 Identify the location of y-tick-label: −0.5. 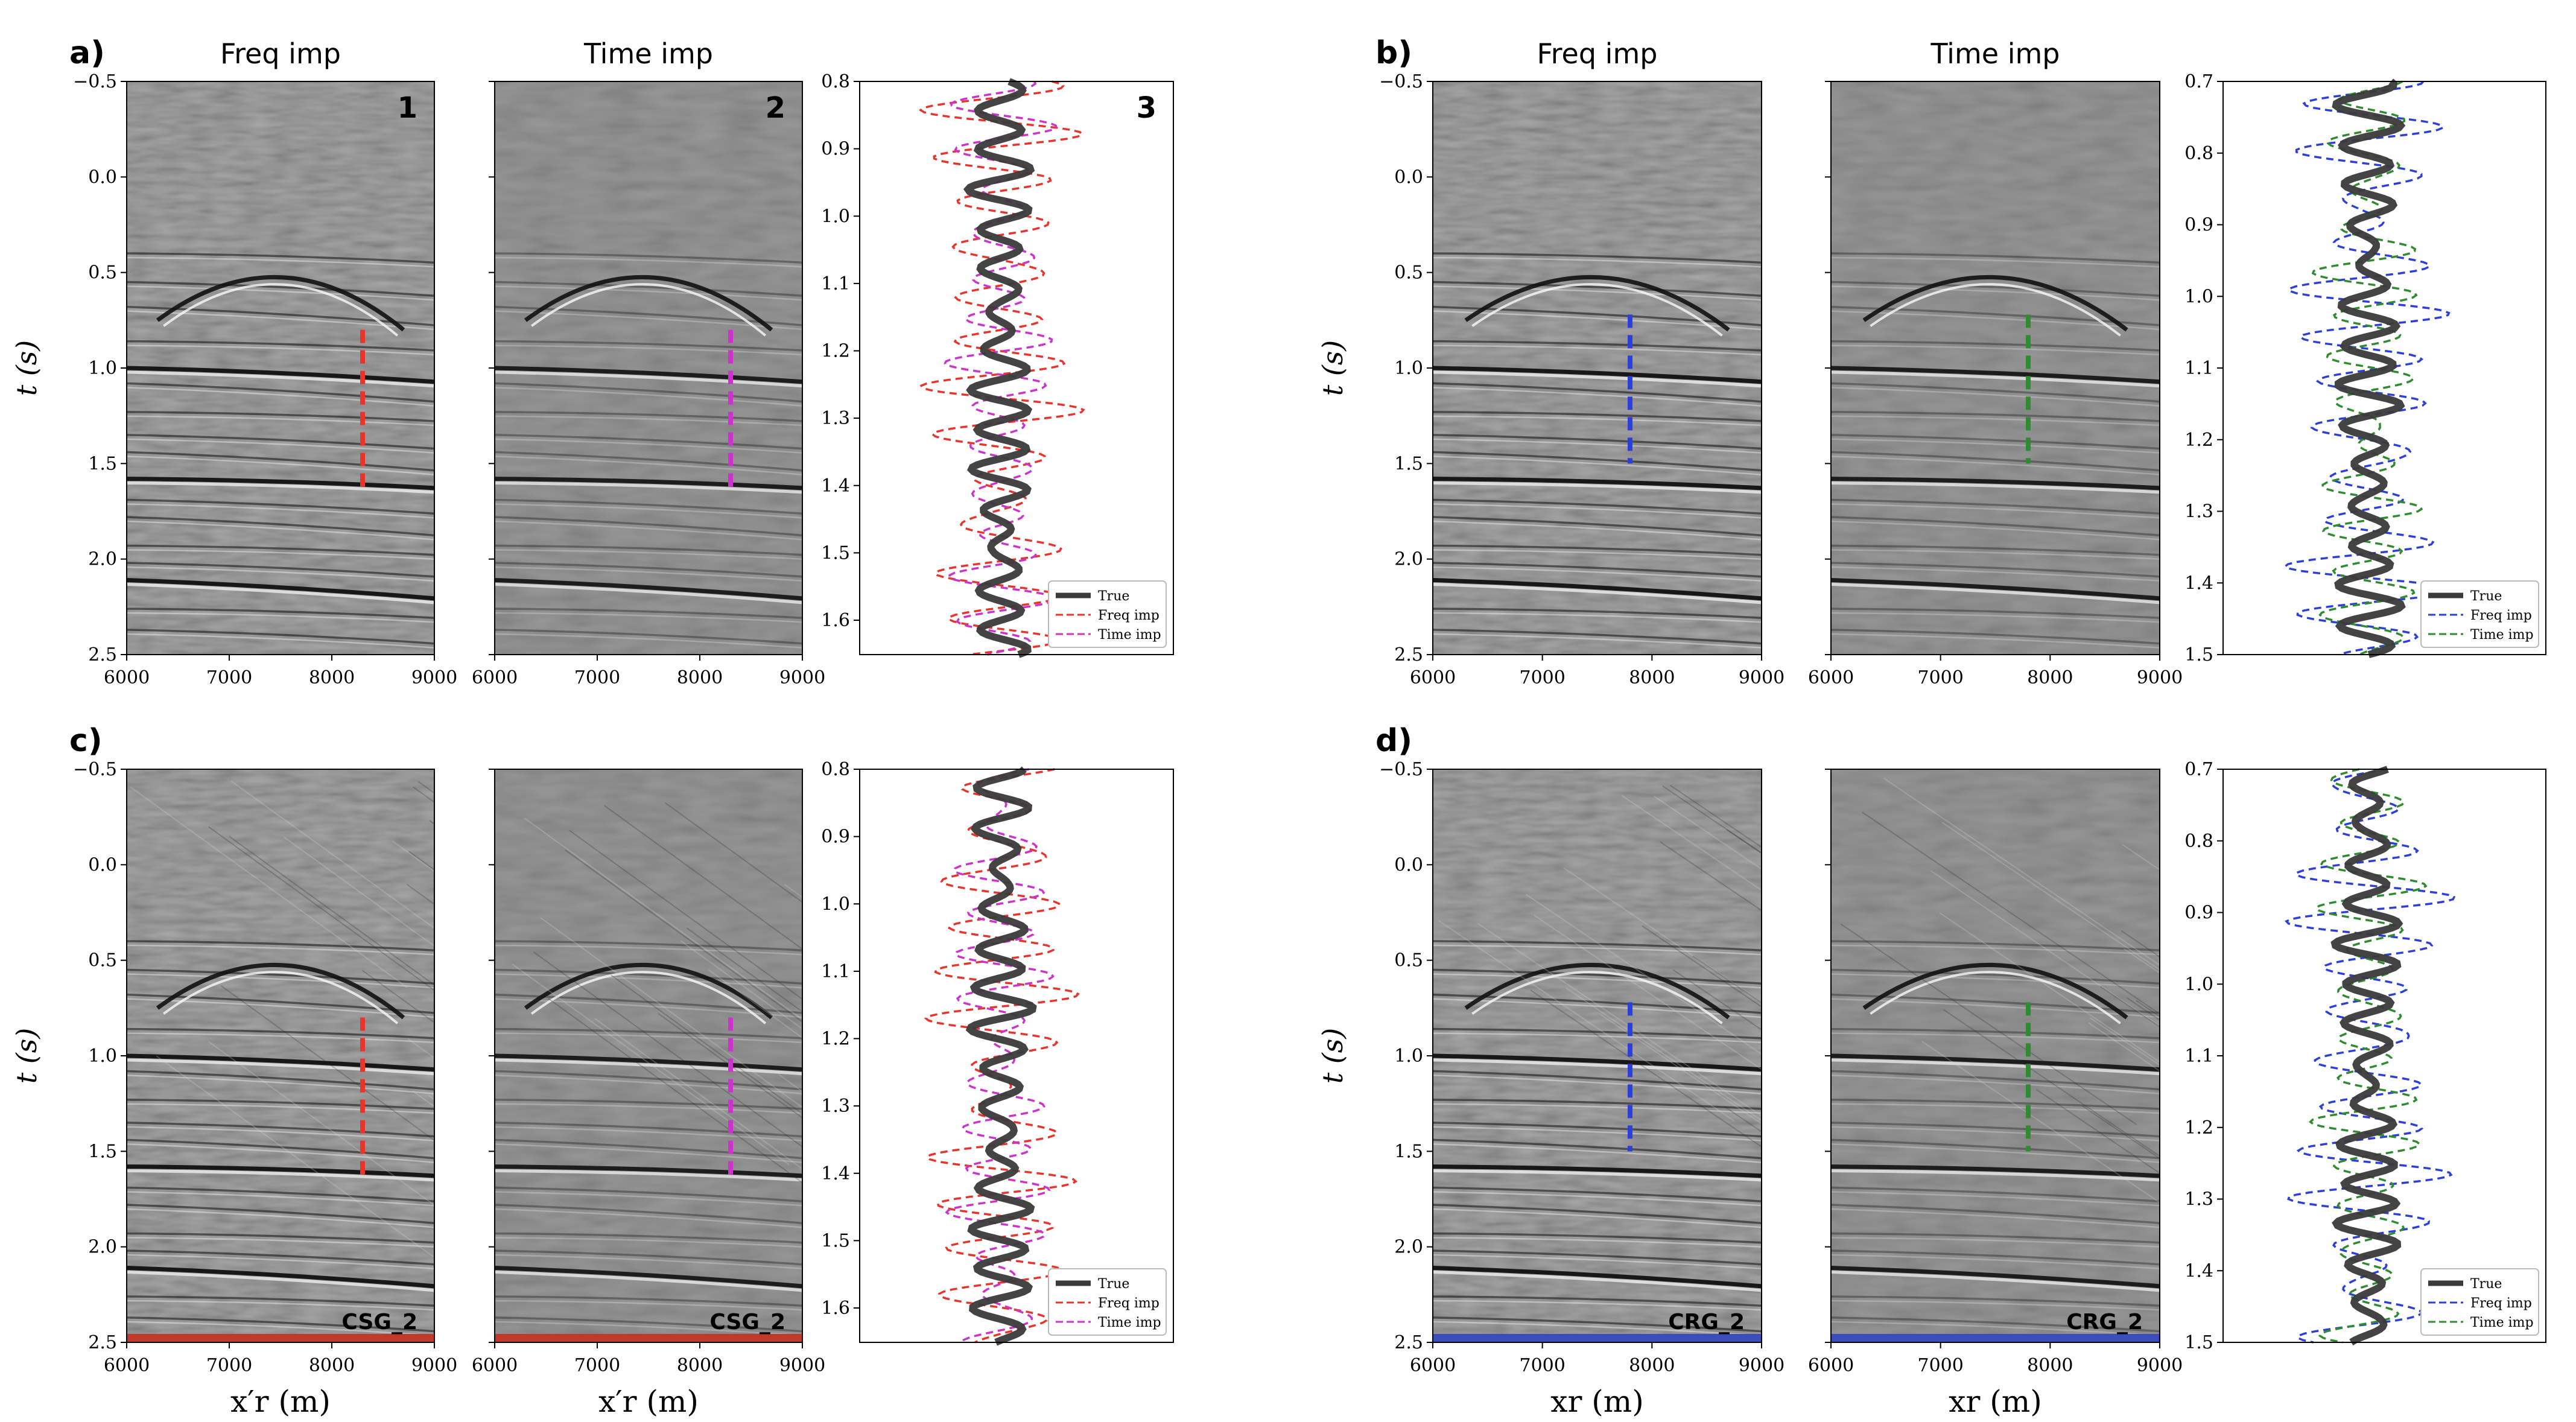
(1401, 81).